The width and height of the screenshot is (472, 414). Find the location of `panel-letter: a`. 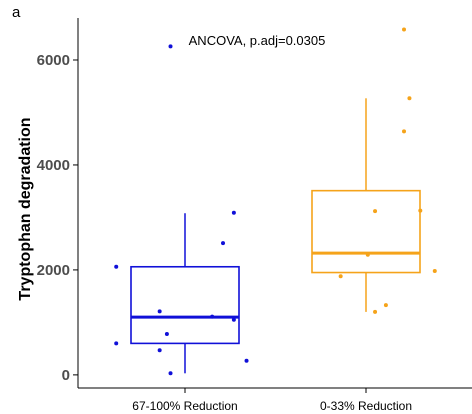

panel-letter: a is located at coordinates (16, 12).